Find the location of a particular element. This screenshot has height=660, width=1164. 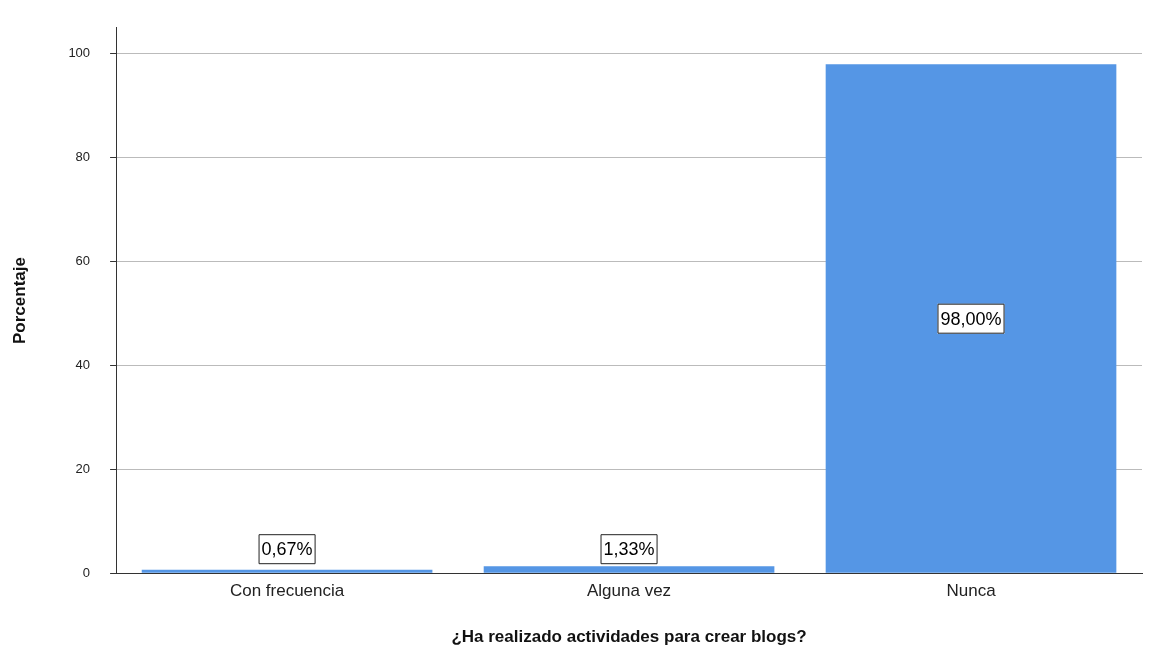

y-tick-label: 60 is located at coordinates (83, 261).